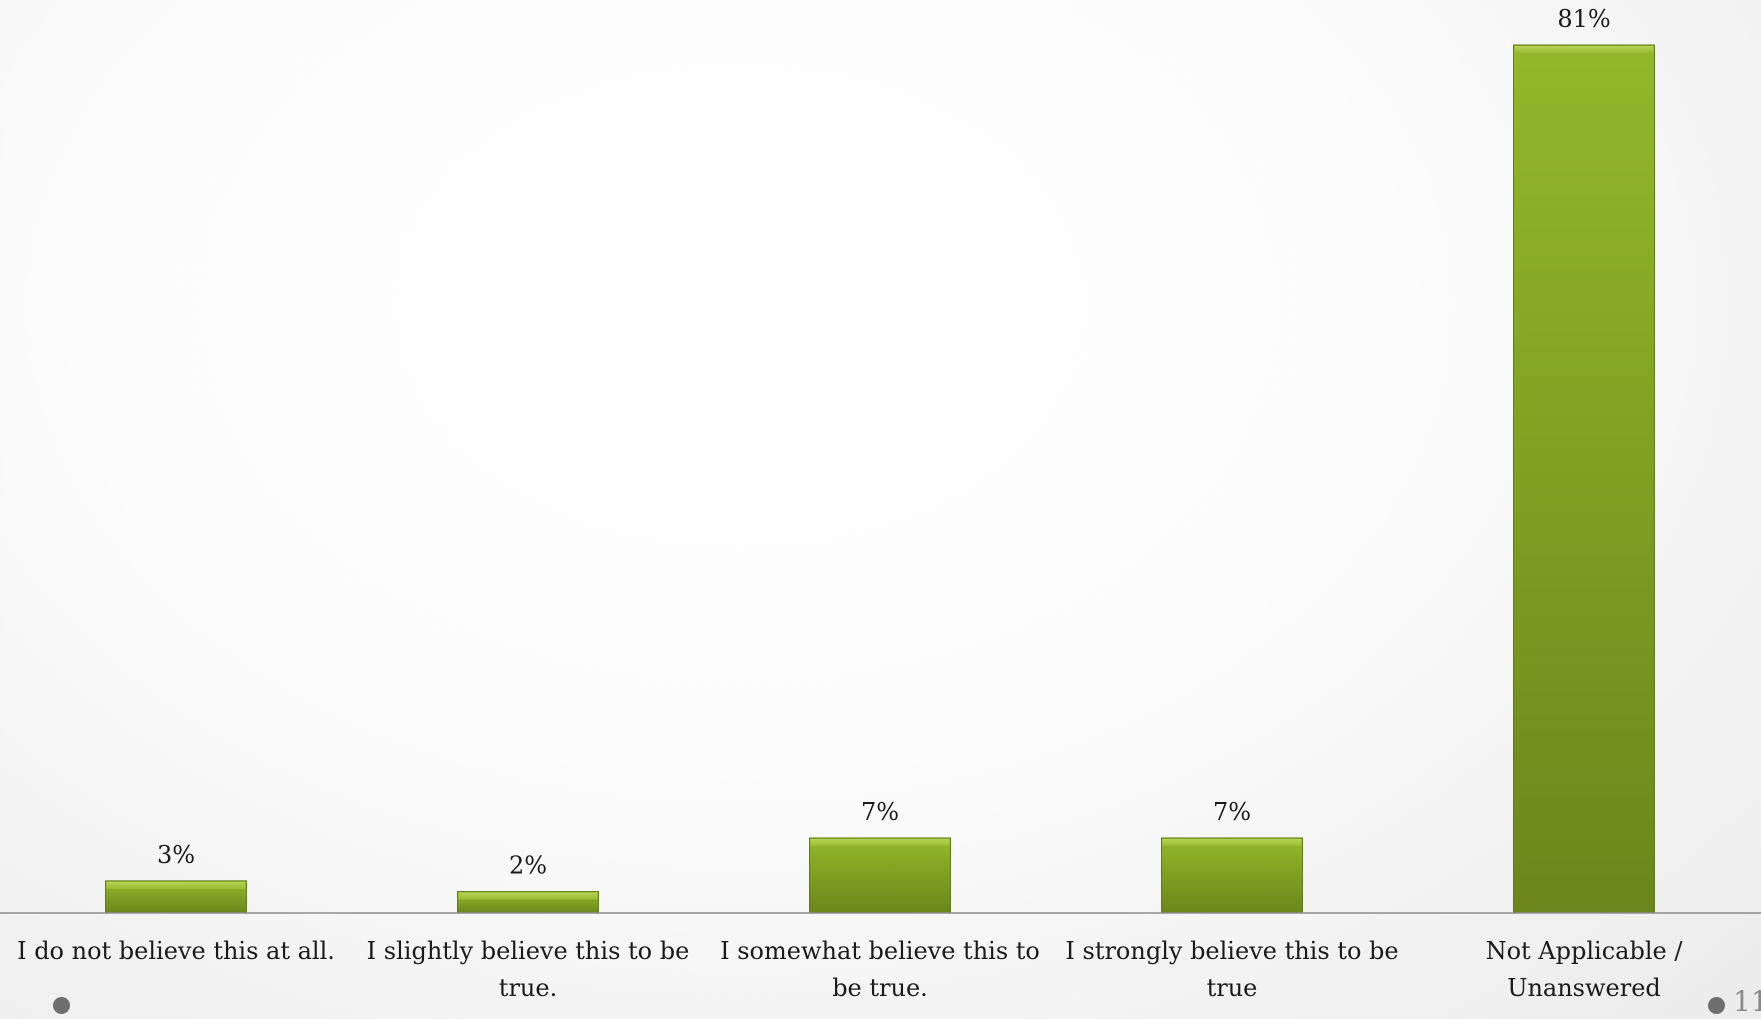 Image resolution: width=1761 pixels, height=1019 pixels. I want to click on category-label-3: I somewhat believe this to be true., so click(880, 969).